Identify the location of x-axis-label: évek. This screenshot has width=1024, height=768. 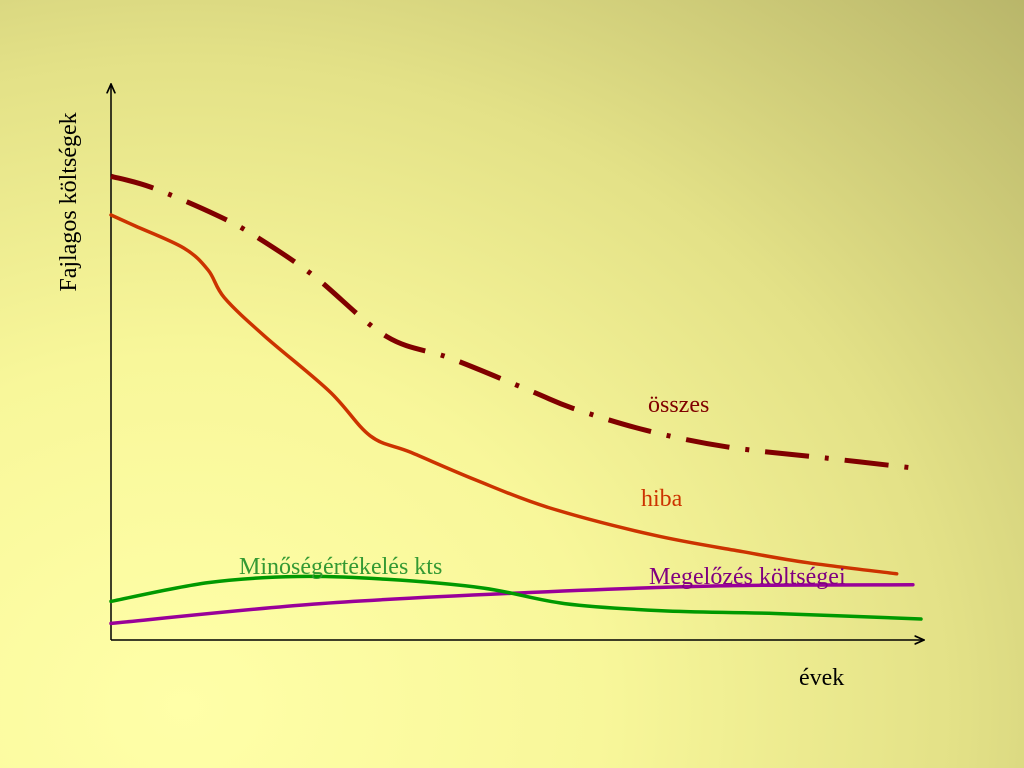
(821, 678).